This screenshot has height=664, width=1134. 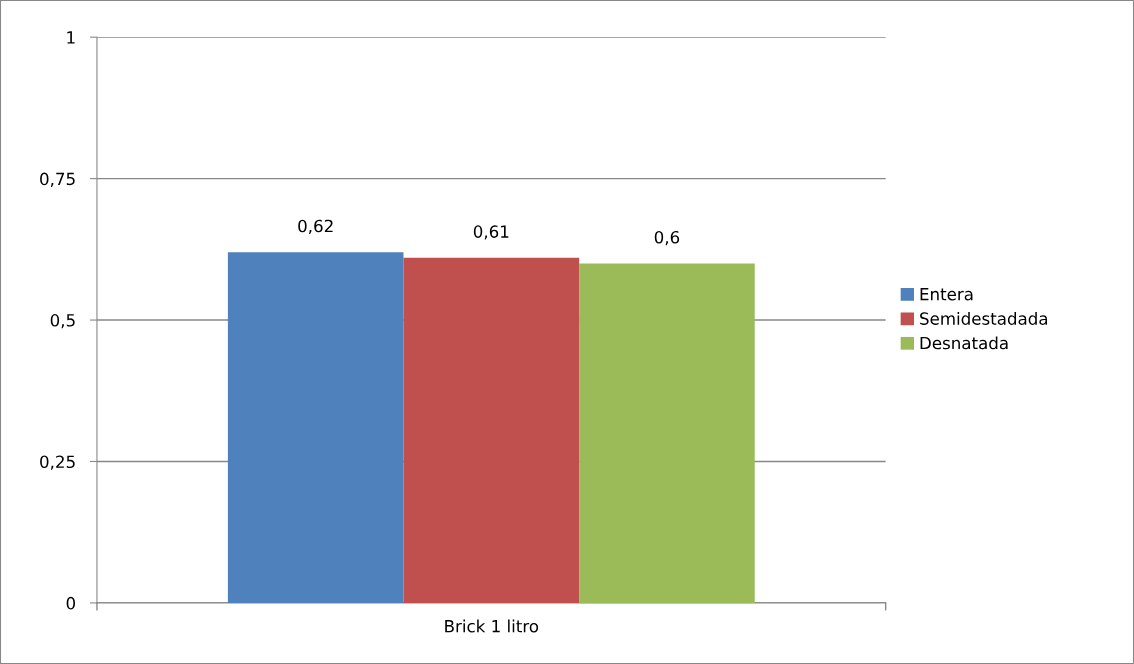 I want to click on legend-label: Semidestadada, so click(x=984, y=318).